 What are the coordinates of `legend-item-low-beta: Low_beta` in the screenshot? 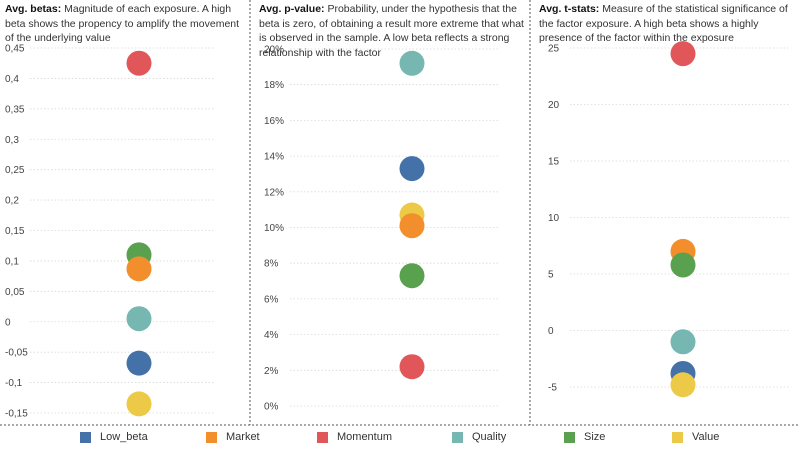 It's located at (114, 437).